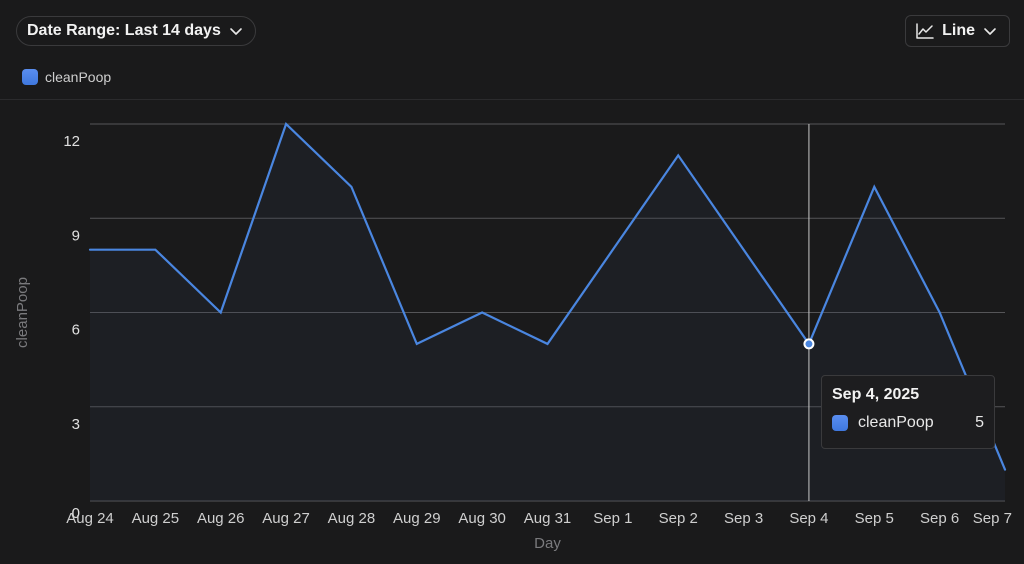 This screenshot has height=564, width=1024. Describe the element at coordinates (352, 518) in the screenshot. I see `x-tick-label: Aug 28` at that location.